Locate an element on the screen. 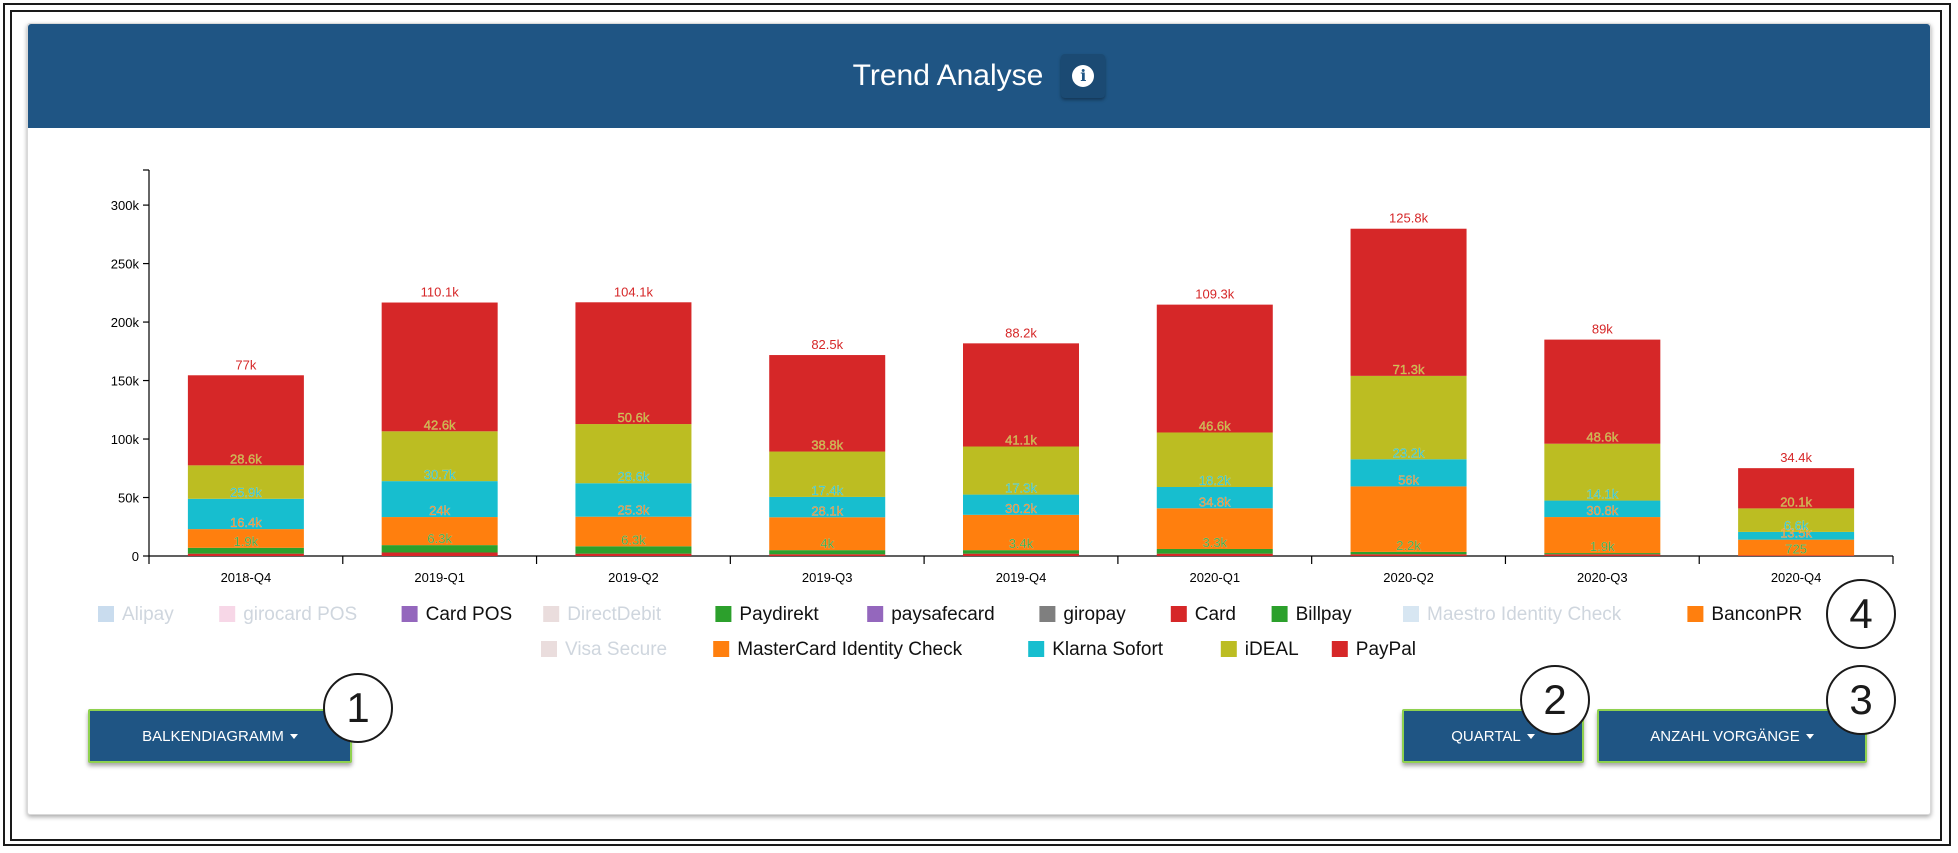 This screenshot has height=853, width=1958. x-tick-label: 2019-Q1 is located at coordinates (439, 577).